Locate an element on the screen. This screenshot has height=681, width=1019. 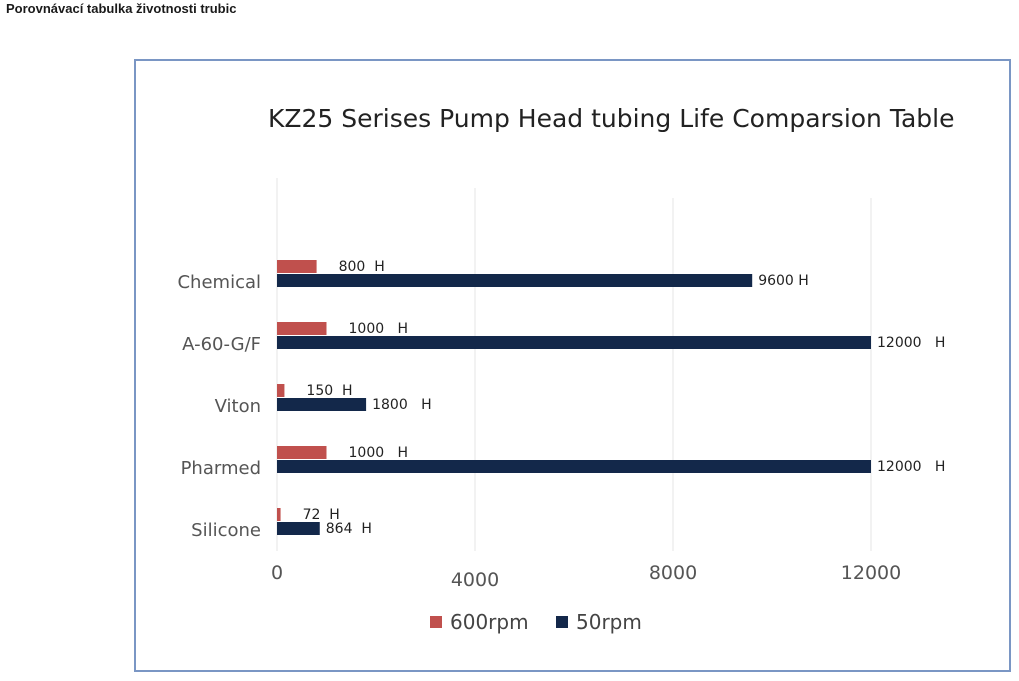
x-tick-label: 12000 is located at coordinates (871, 573).